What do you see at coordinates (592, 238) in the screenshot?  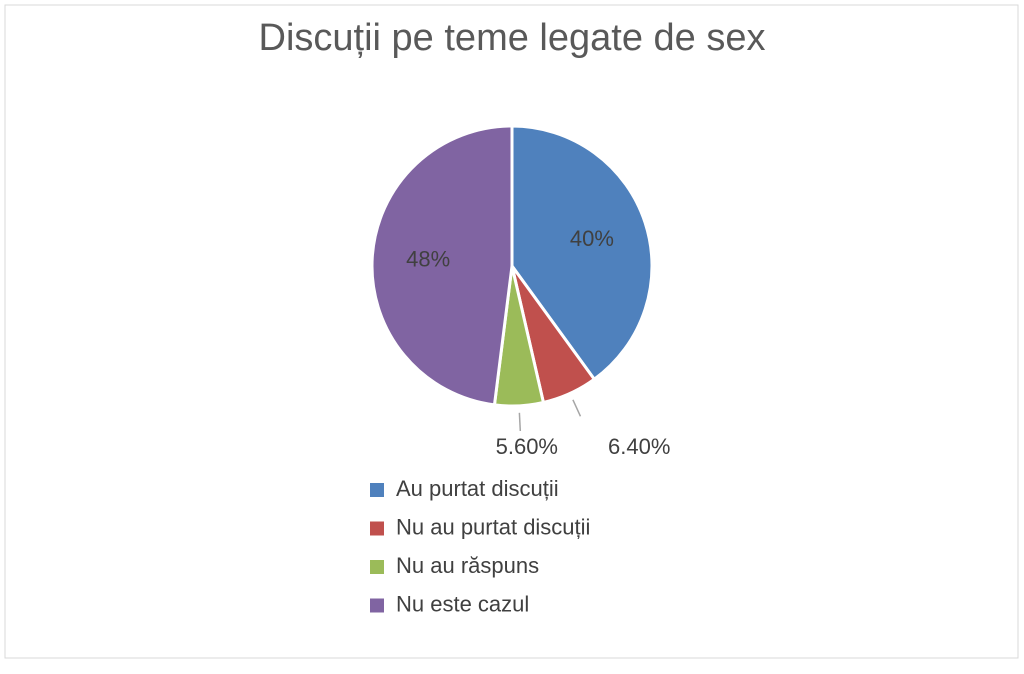 I see `data-label: 40%` at bounding box center [592, 238].